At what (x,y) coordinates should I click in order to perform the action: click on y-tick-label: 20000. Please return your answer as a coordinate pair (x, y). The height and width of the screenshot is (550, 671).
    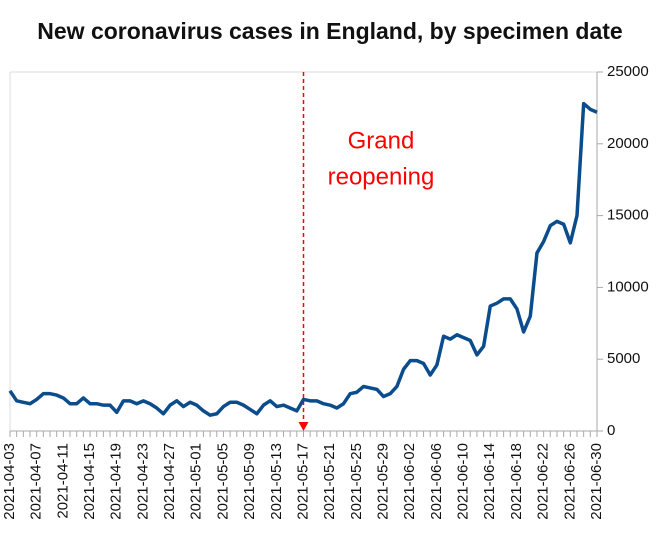
    Looking at the image, I should click on (628, 143).